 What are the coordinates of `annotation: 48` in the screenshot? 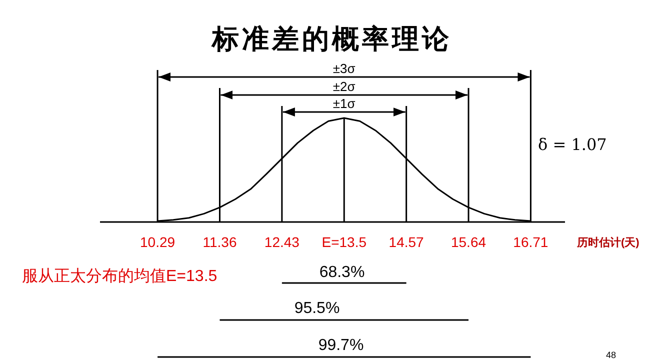 It's located at (611, 355).